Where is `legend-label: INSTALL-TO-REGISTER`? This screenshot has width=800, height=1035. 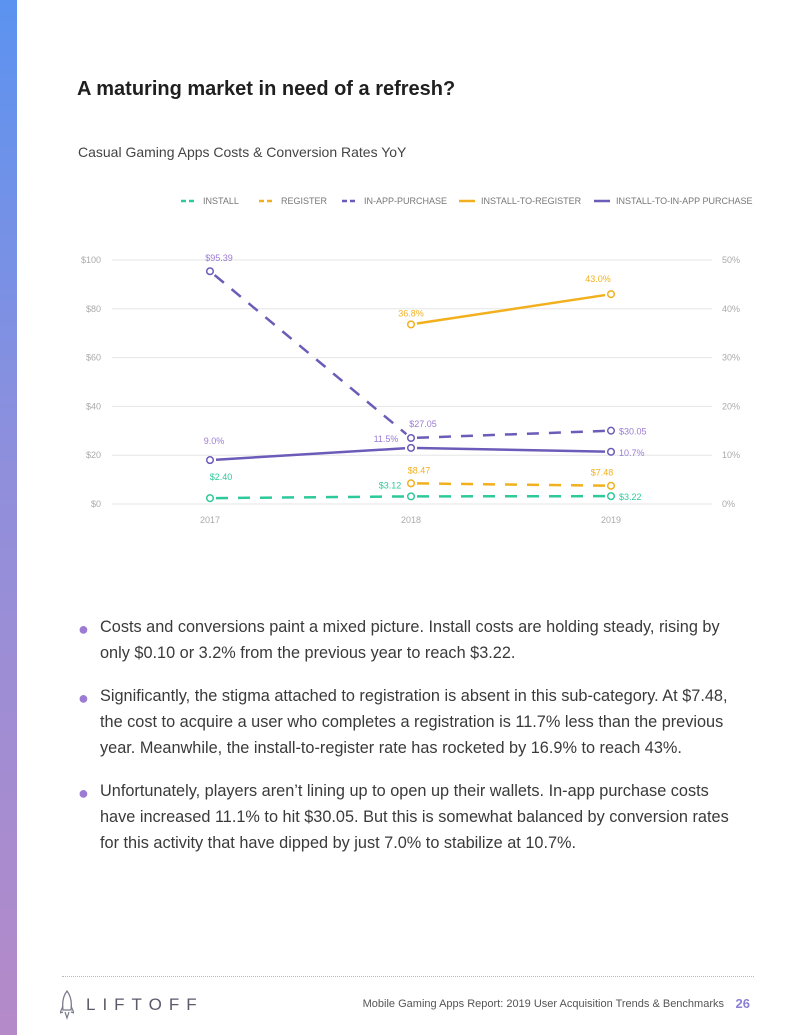
legend-label: INSTALL-TO-REGISTER is located at coordinates (531, 201).